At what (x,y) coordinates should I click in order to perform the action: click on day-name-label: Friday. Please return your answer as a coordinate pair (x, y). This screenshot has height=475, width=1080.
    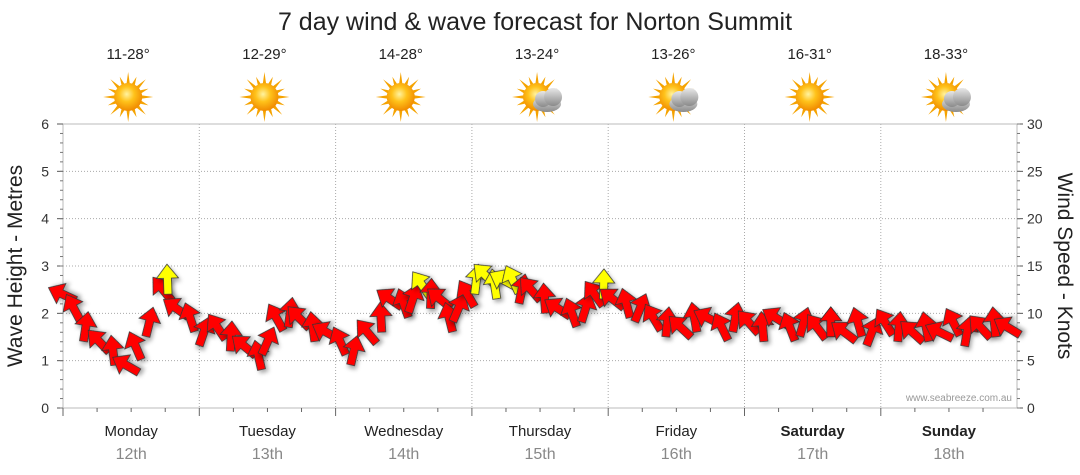
    Looking at the image, I should click on (677, 431).